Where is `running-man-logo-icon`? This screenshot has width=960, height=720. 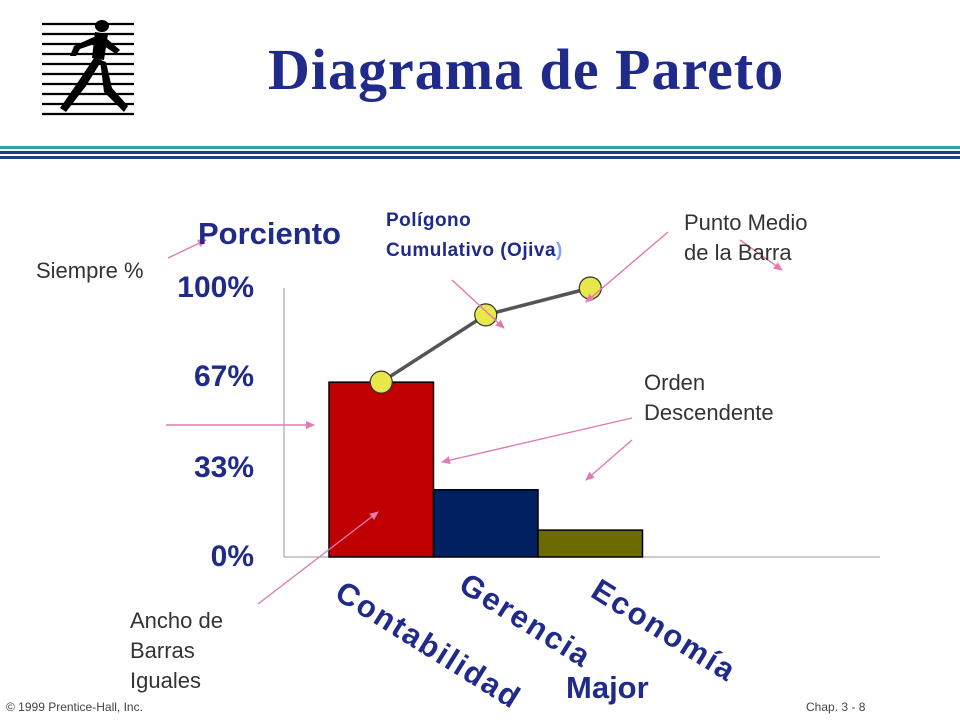 running-man-logo-icon is located at coordinates (88, 68).